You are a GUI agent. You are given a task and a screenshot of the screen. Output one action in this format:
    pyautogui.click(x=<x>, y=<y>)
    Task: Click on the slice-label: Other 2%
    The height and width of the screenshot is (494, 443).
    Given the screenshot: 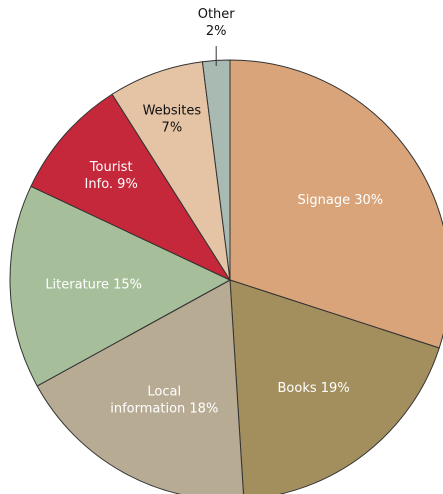 What is the action you would take?
    pyautogui.click(x=217, y=23)
    